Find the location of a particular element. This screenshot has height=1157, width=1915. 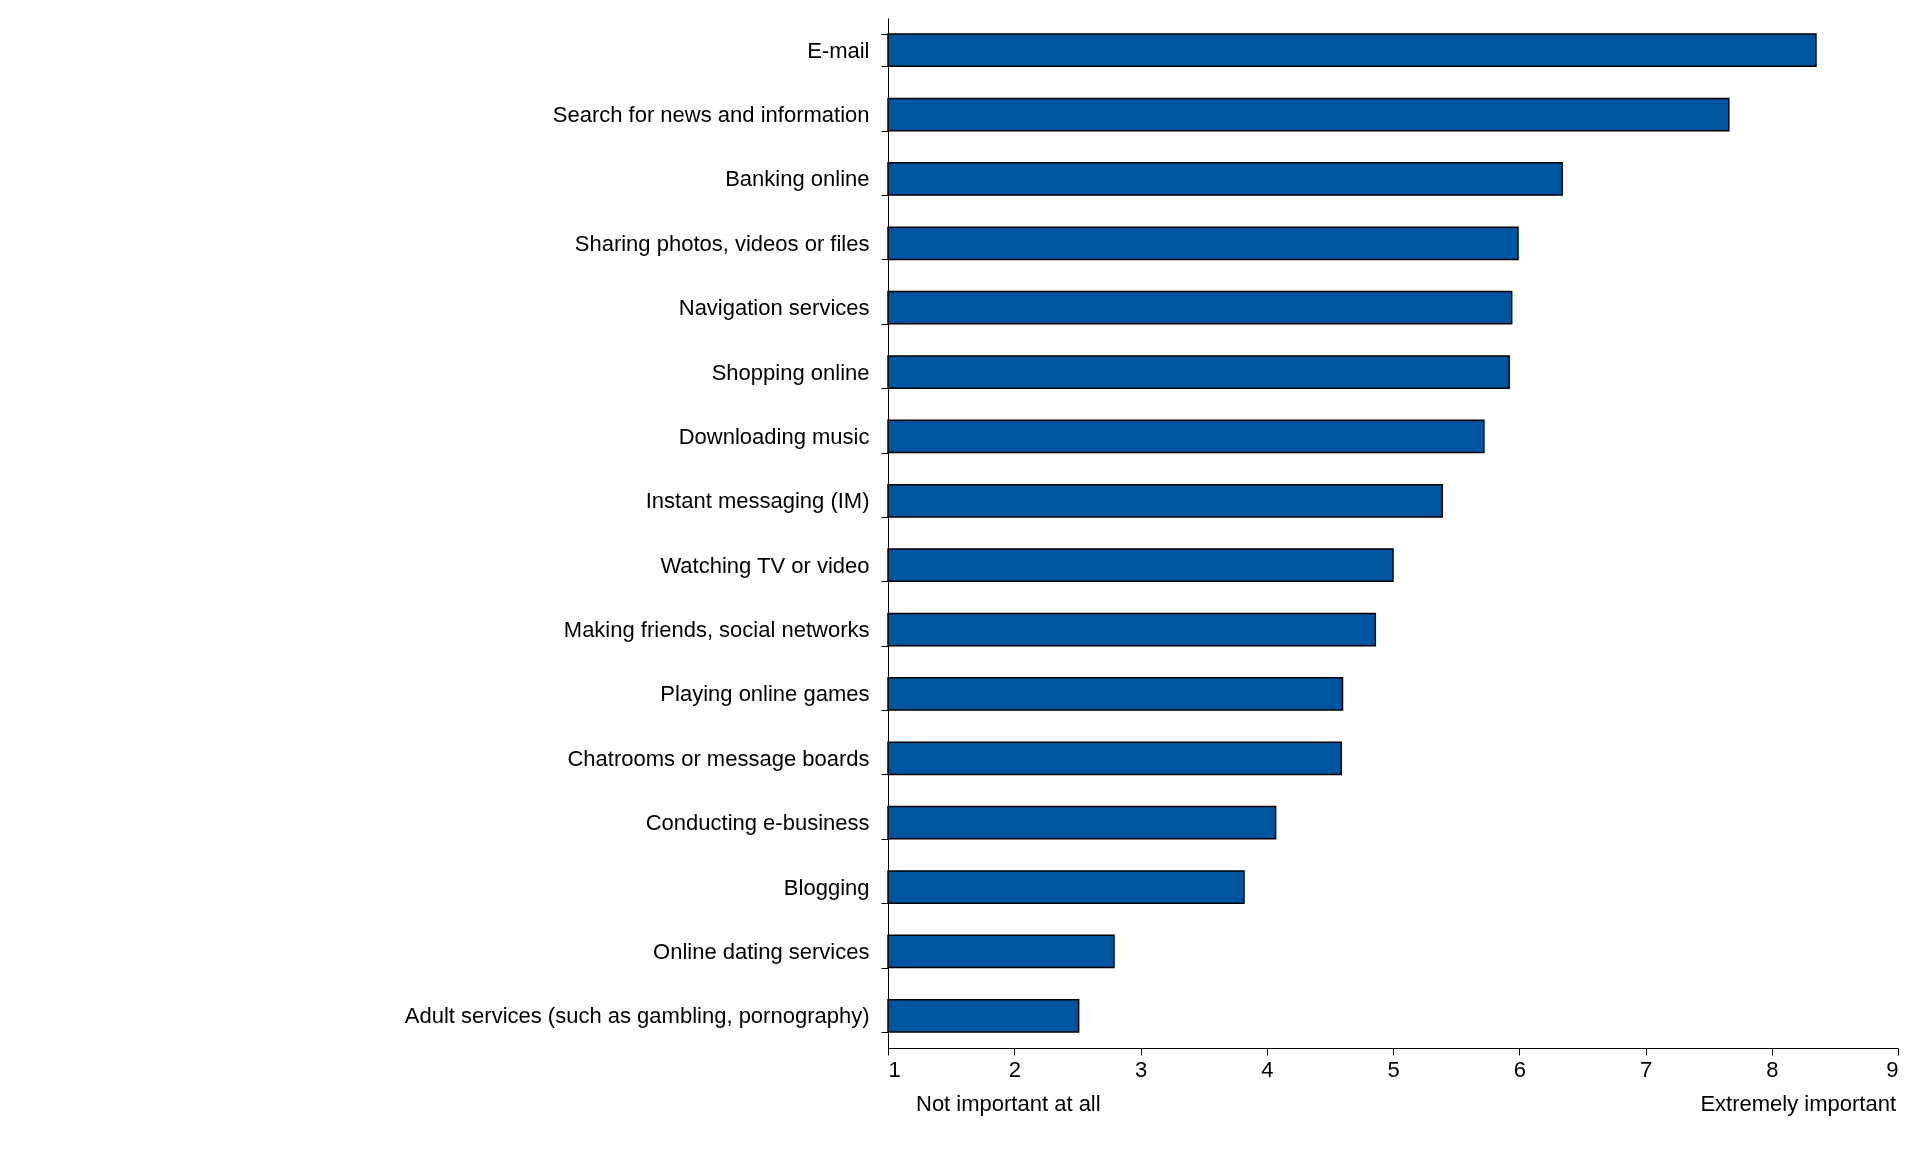

y-tick-label: Sharing photos, videos or files is located at coordinates (722, 243).